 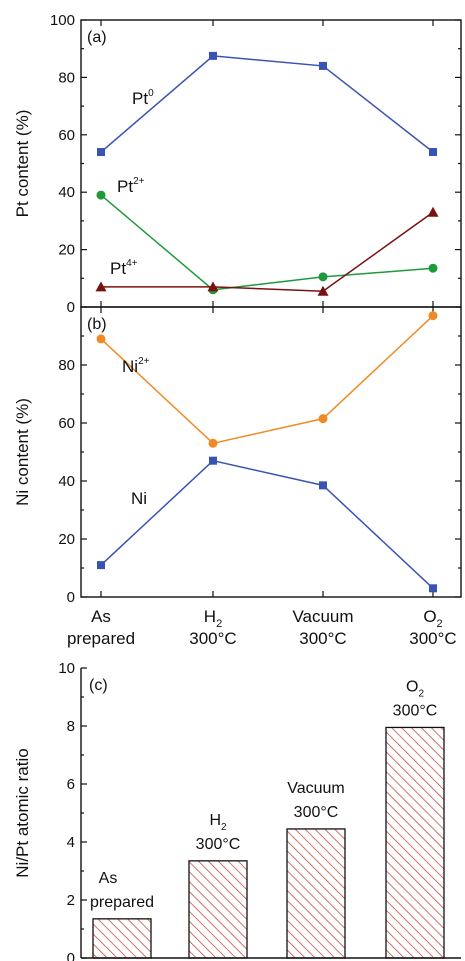 I want to click on bar-label: prepared, so click(x=122, y=902).